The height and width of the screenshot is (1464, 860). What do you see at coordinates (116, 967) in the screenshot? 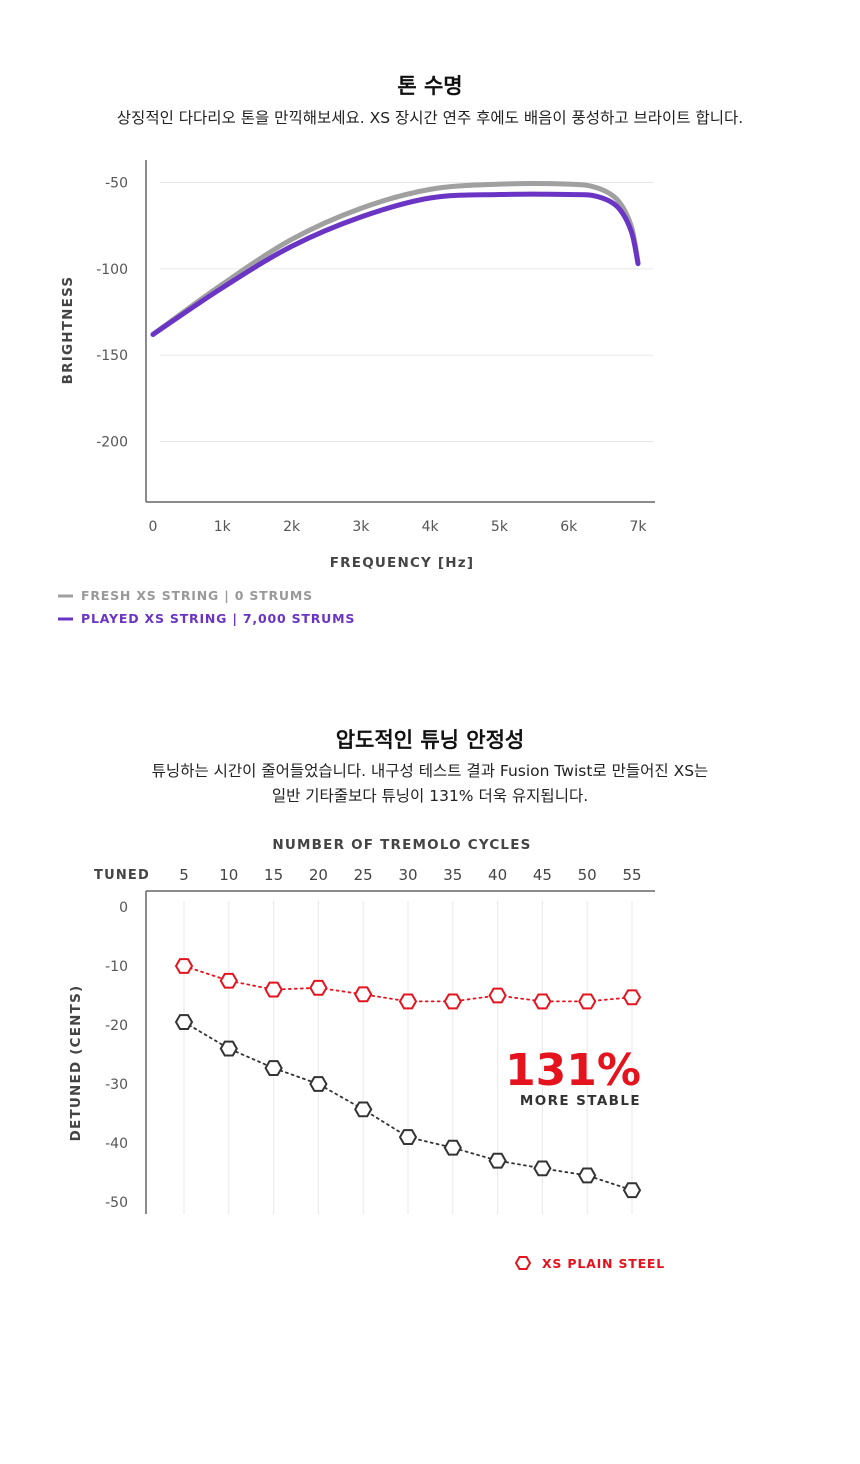
I see `detuned-y-tick-label: -10` at bounding box center [116, 967].